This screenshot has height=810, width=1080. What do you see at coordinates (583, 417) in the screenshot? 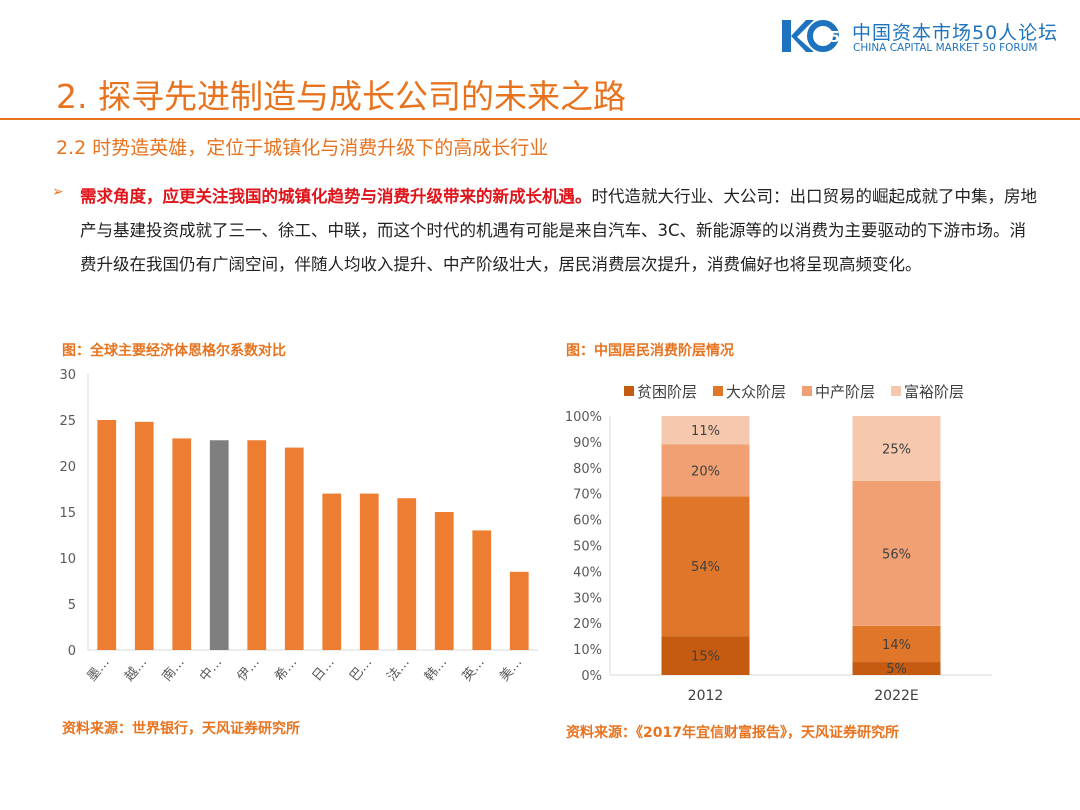
I see `y-tick-label: 100%` at bounding box center [583, 417].